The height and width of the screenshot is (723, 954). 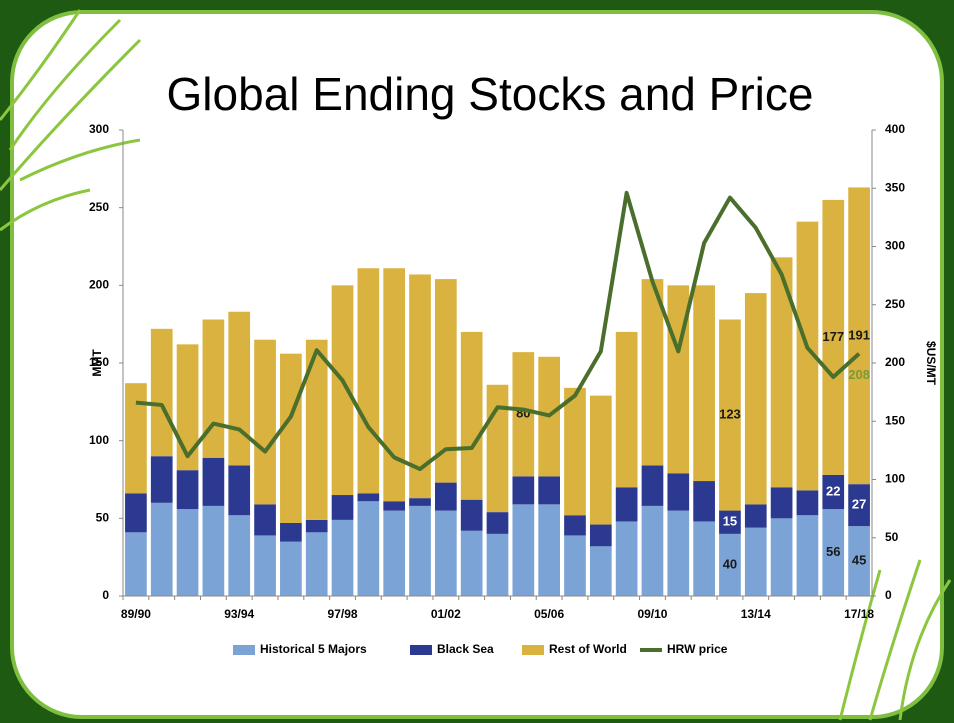 I want to click on x-tick-label: 89/90, so click(x=136, y=614).